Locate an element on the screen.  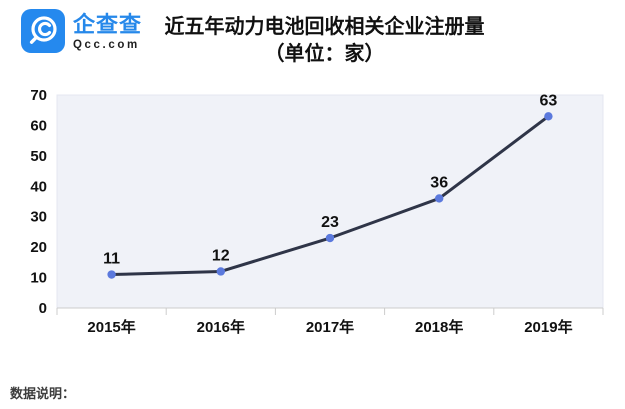
qcc-logo: 企查查 Qcc.com is located at coordinates (81, 31).